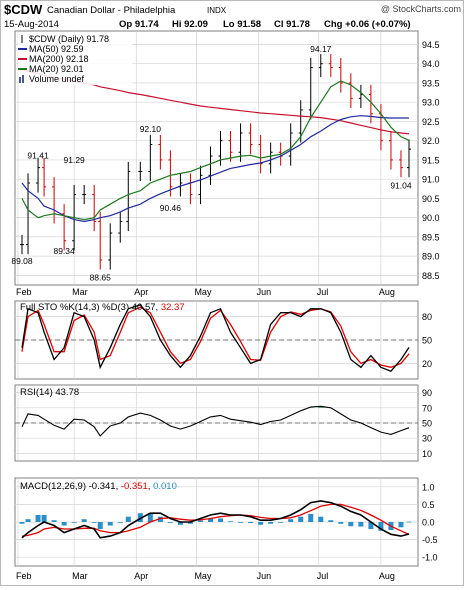  What do you see at coordinates (24, 576) in the screenshot?
I see `x-tick-label: Feb` at bounding box center [24, 576].